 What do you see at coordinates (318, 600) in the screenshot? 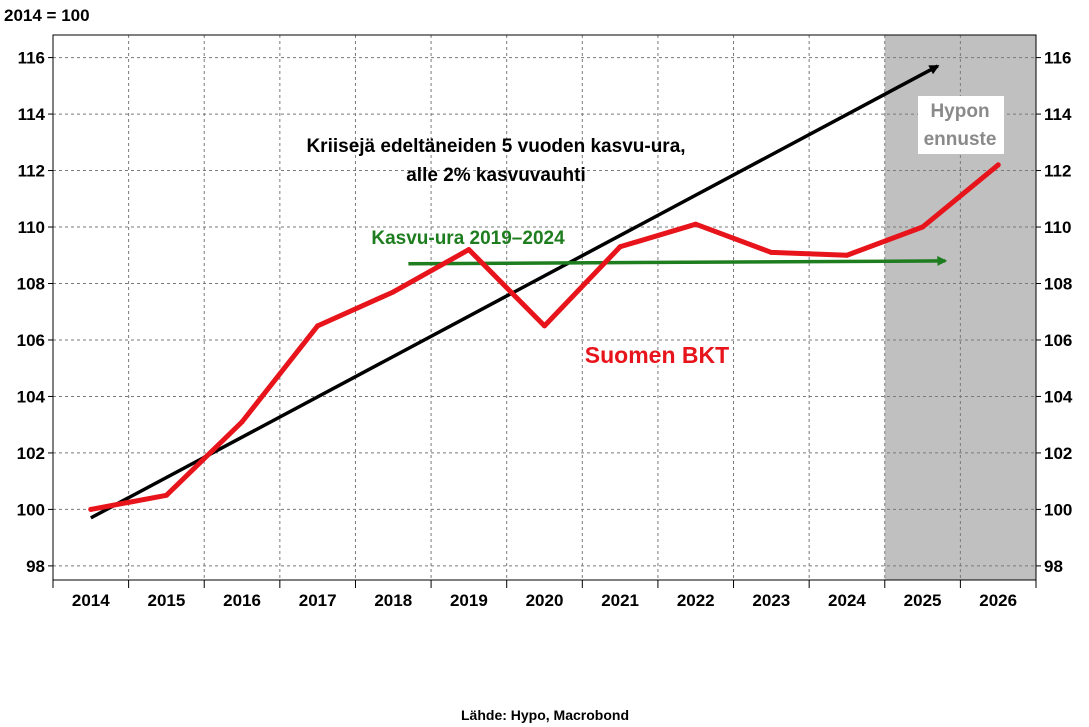
I see `x-tick-label: 2017` at bounding box center [318, 600].